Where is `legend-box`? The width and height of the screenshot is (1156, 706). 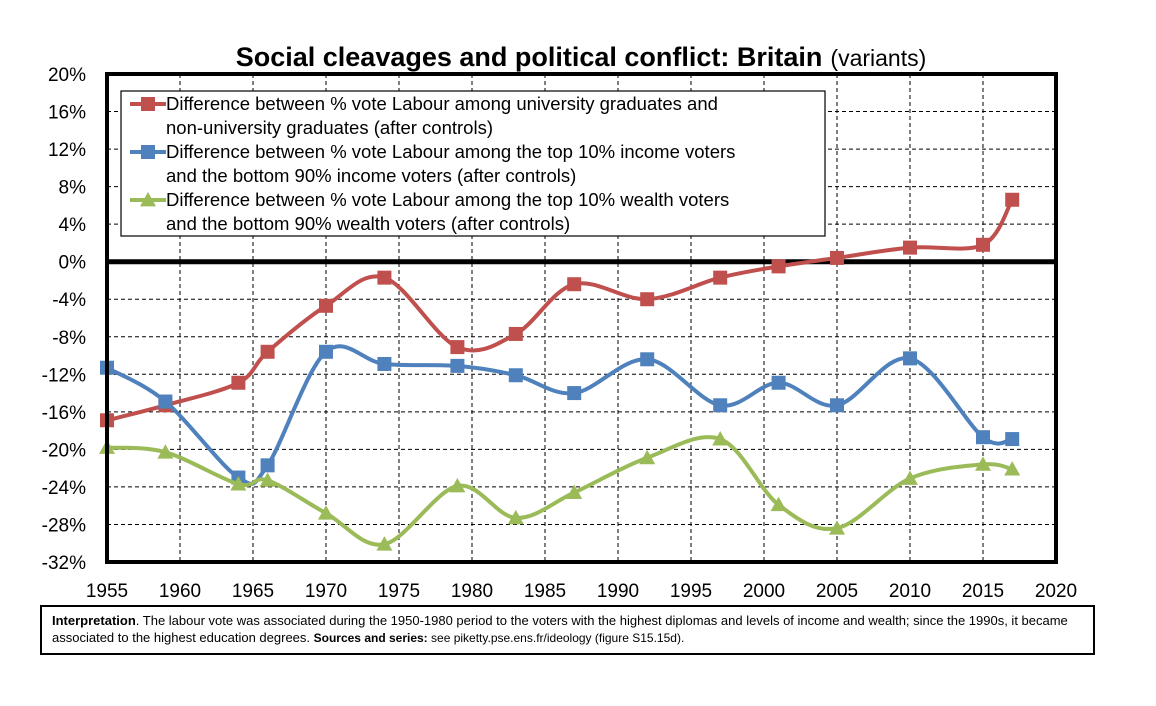 legend-box is located at coordinates (473, 163).